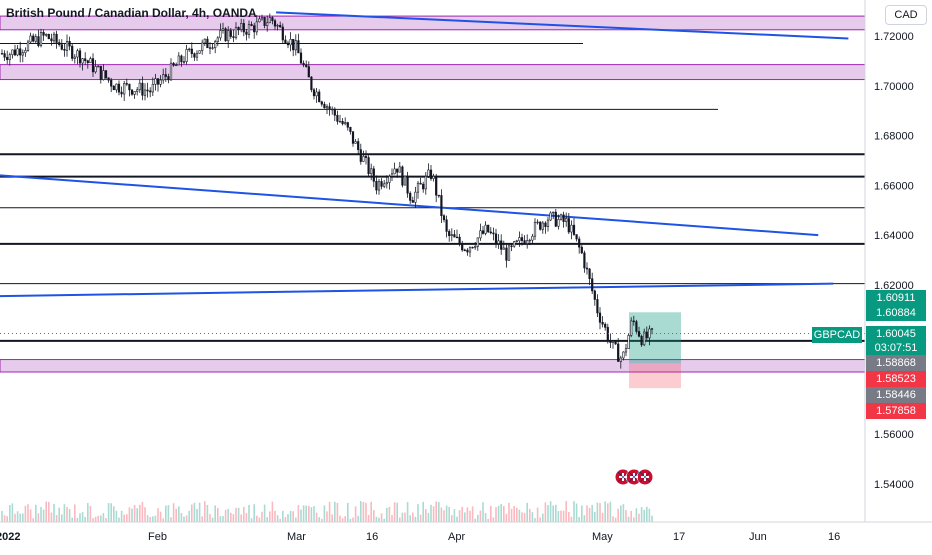 The image size is (932, 555). What do you see at coordinates (466, 532) in the screenshot?
I see `x-axis: 2022 Feb Mar 16 Apr May 17 Jun 16` at bounding box center [466, 532].